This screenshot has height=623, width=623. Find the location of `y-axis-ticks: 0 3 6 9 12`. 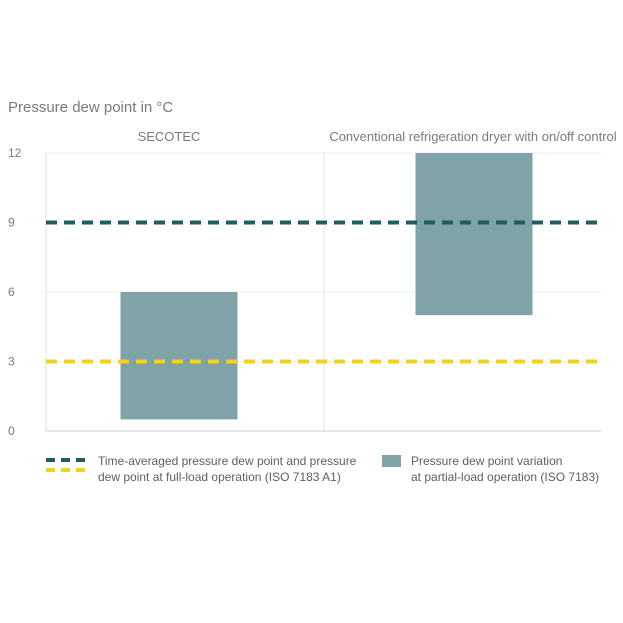

y-axis-ticks: 0 3 6 9 12 is located at coordinates (15, 292).